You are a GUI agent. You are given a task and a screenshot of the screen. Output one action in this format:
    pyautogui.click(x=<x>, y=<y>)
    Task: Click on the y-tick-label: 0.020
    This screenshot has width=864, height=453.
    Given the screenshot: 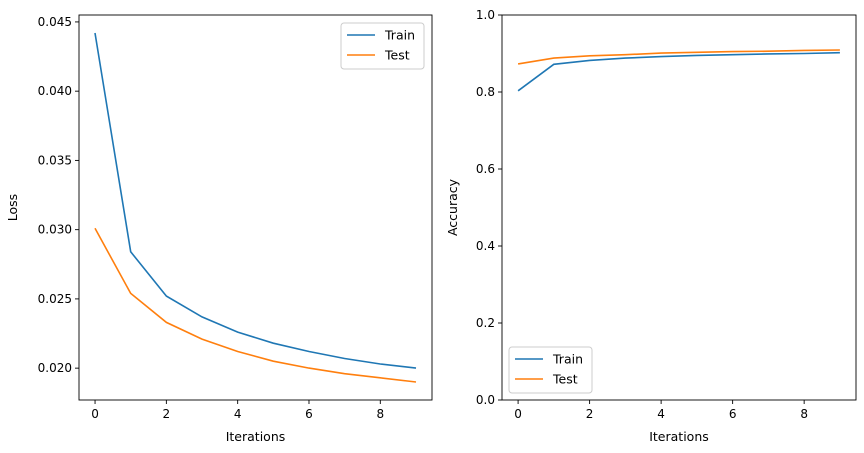 What is the action you would take?
    pyautogui.click(x=55, y=368)
    